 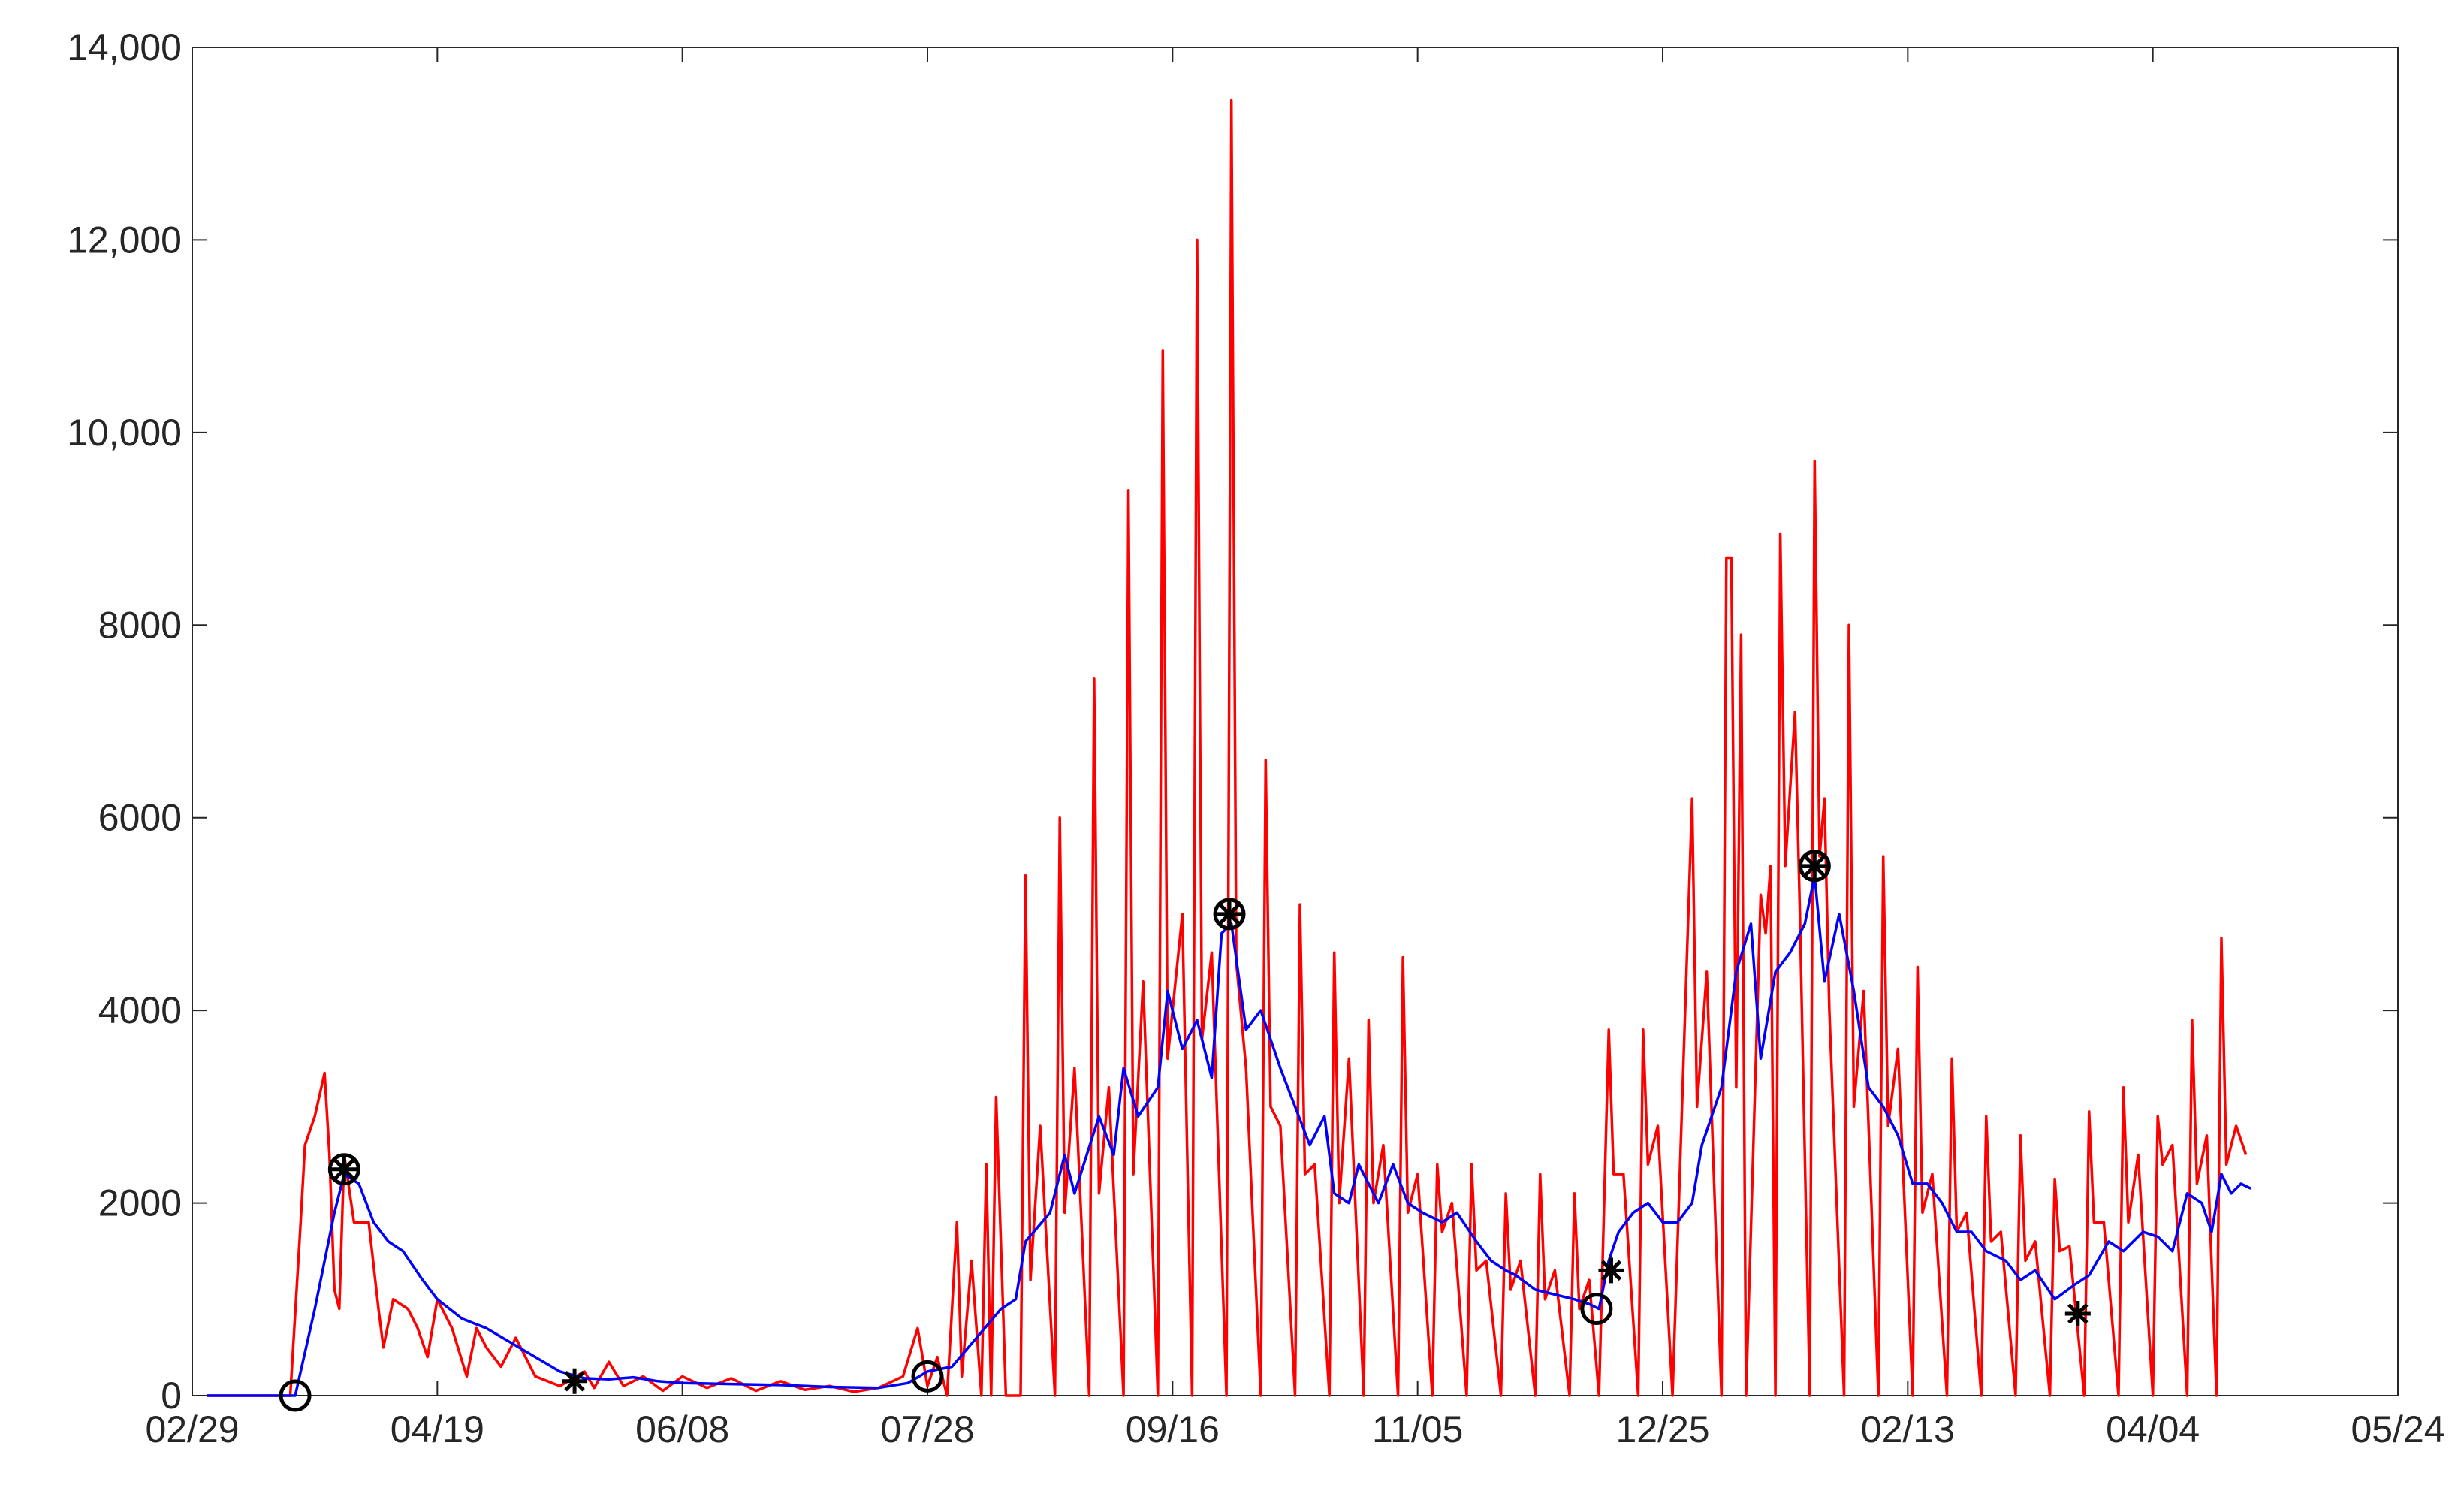 What do you see at coordinates (1417, 1429) in the screenshot?
I see `x-tick-label: 11/05` at bounding box center [1417, 1429].